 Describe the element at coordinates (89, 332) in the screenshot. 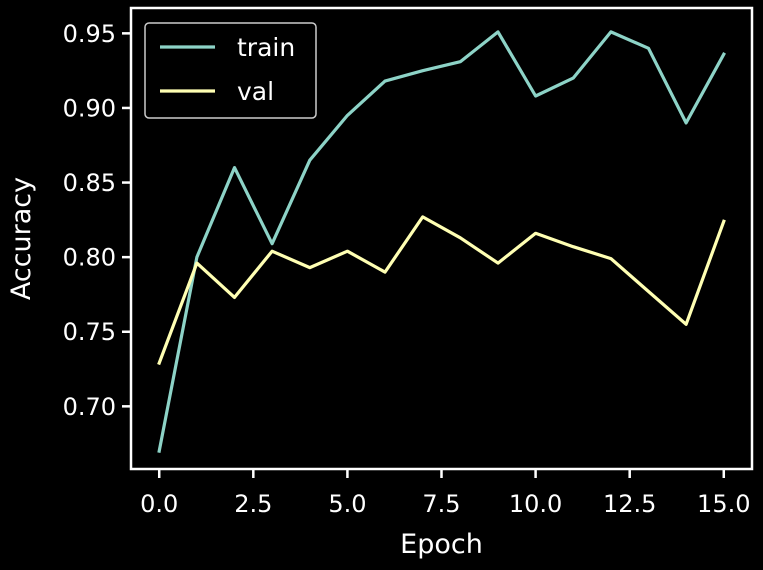

I see `y-tick-label: 0.75` at that location.